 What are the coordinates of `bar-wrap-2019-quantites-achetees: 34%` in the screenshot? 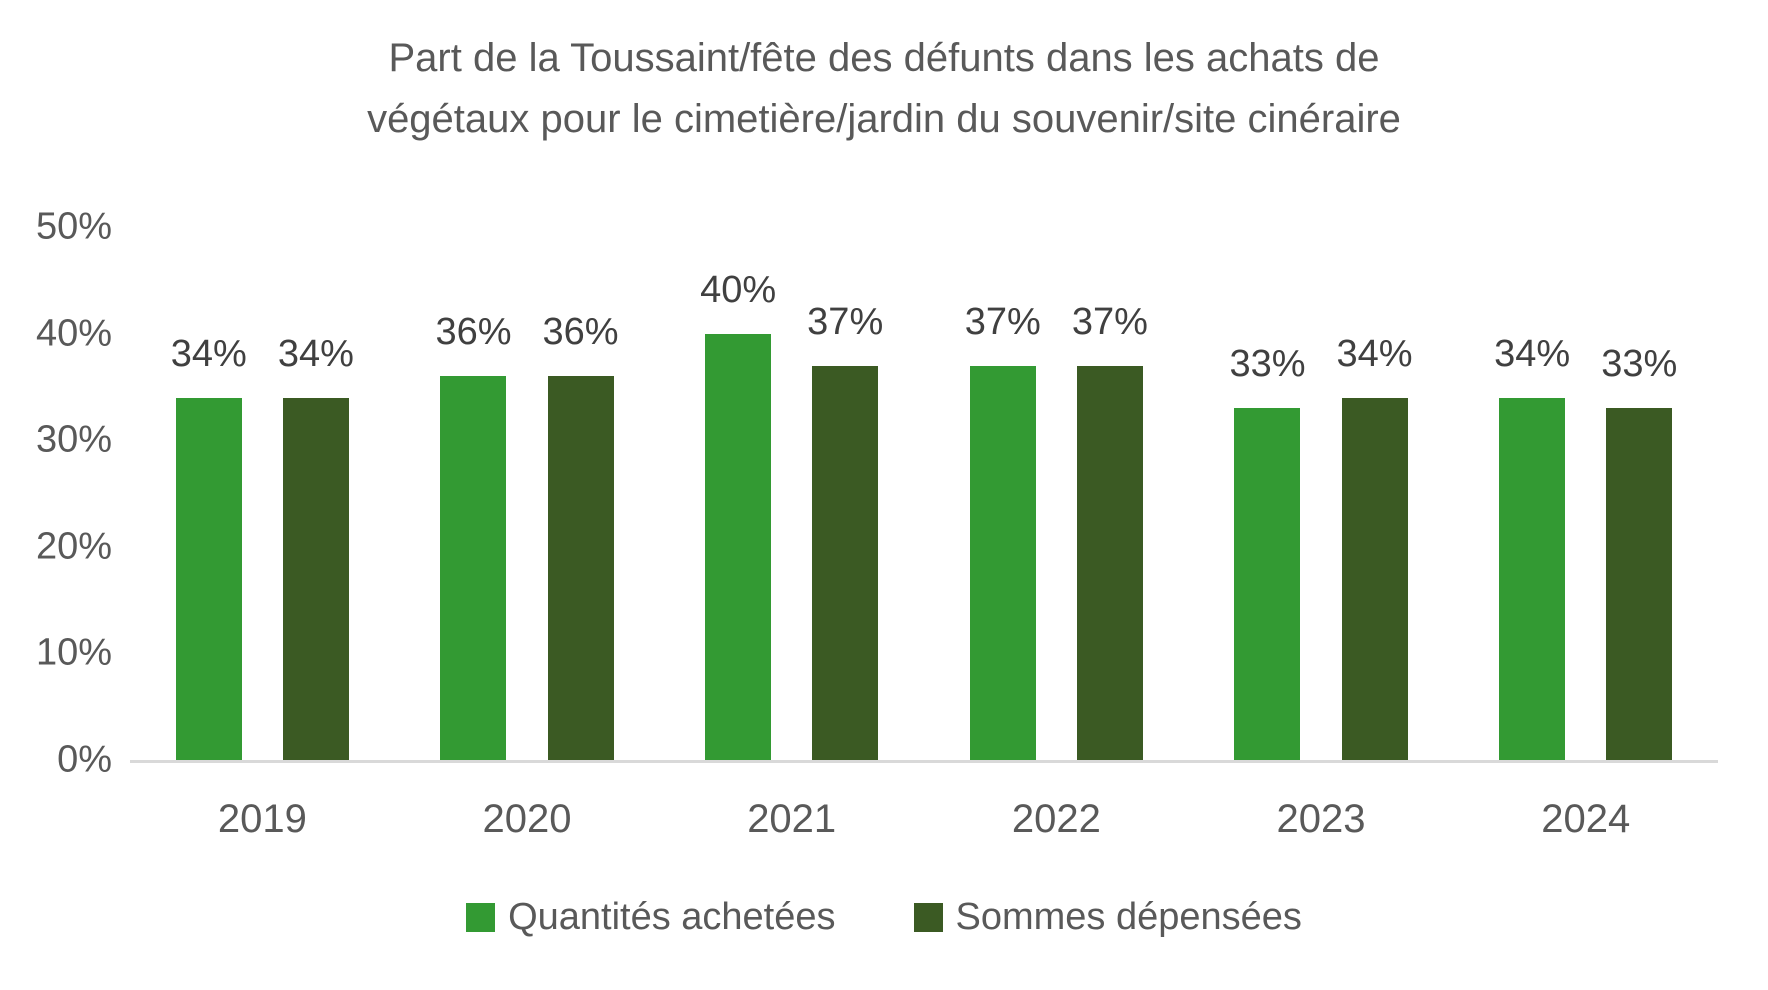 It's located at (209, 546).